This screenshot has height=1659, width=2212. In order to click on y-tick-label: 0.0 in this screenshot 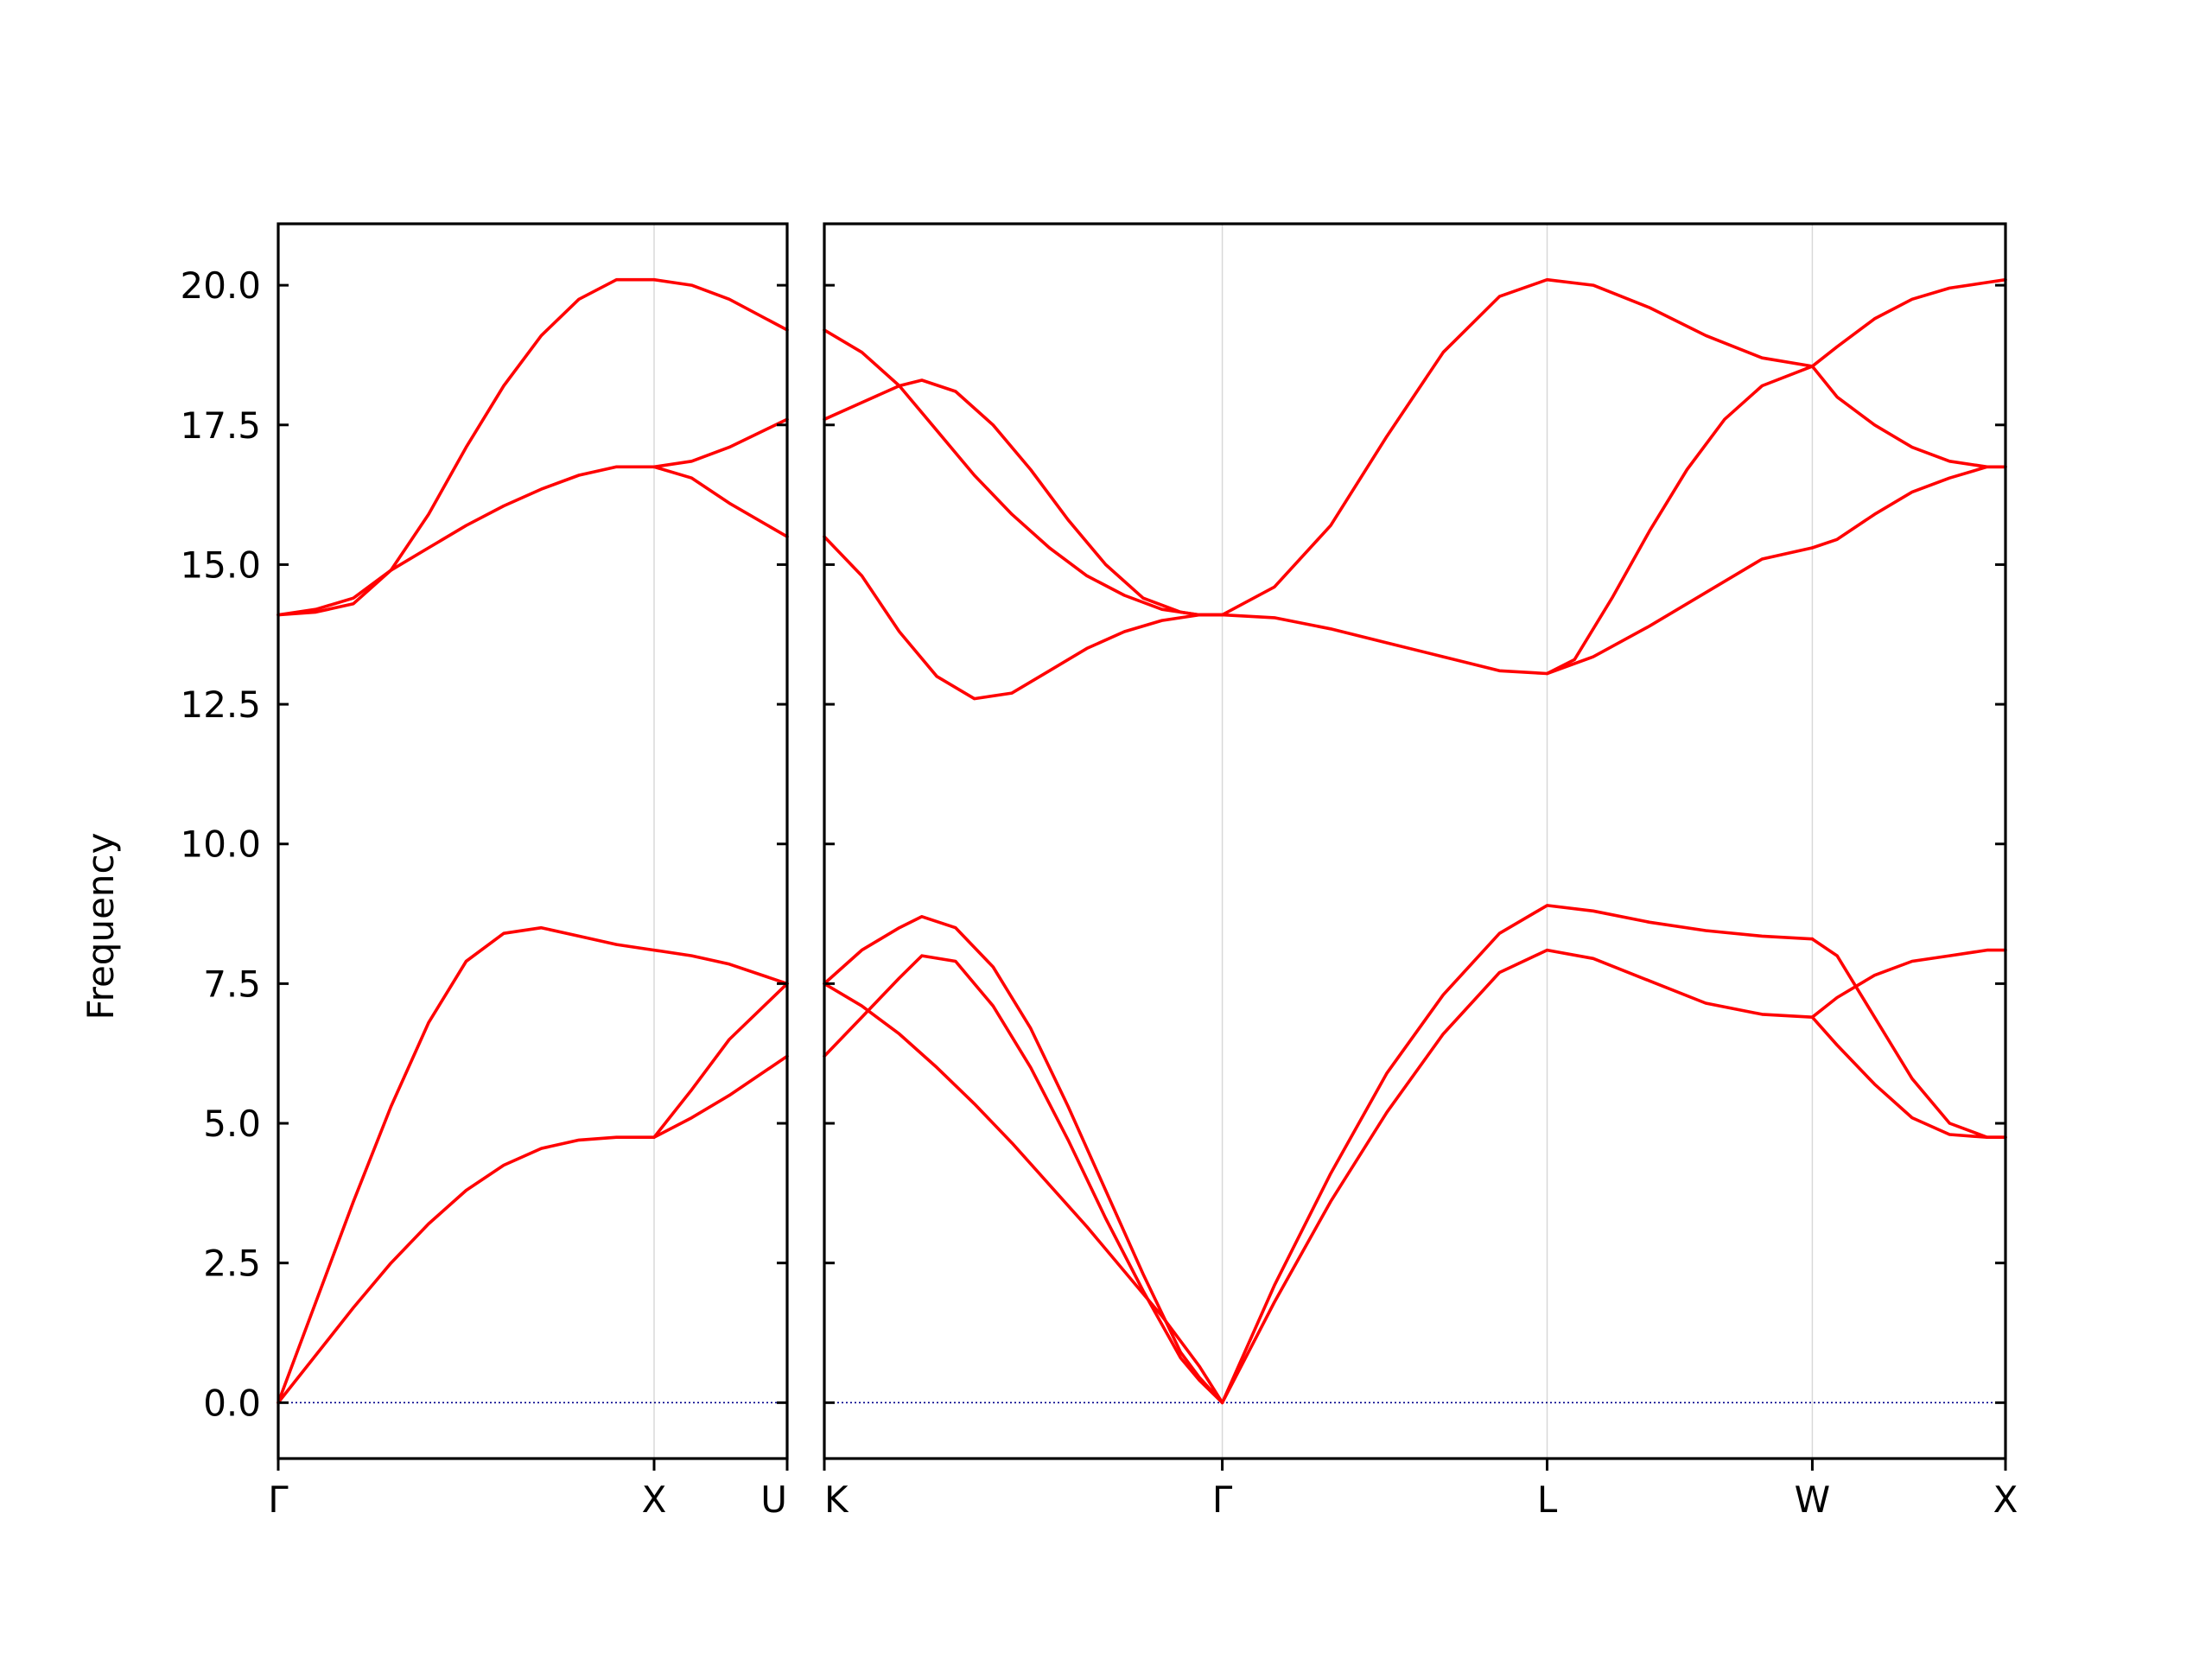, I will do `click(232, 1403)`.